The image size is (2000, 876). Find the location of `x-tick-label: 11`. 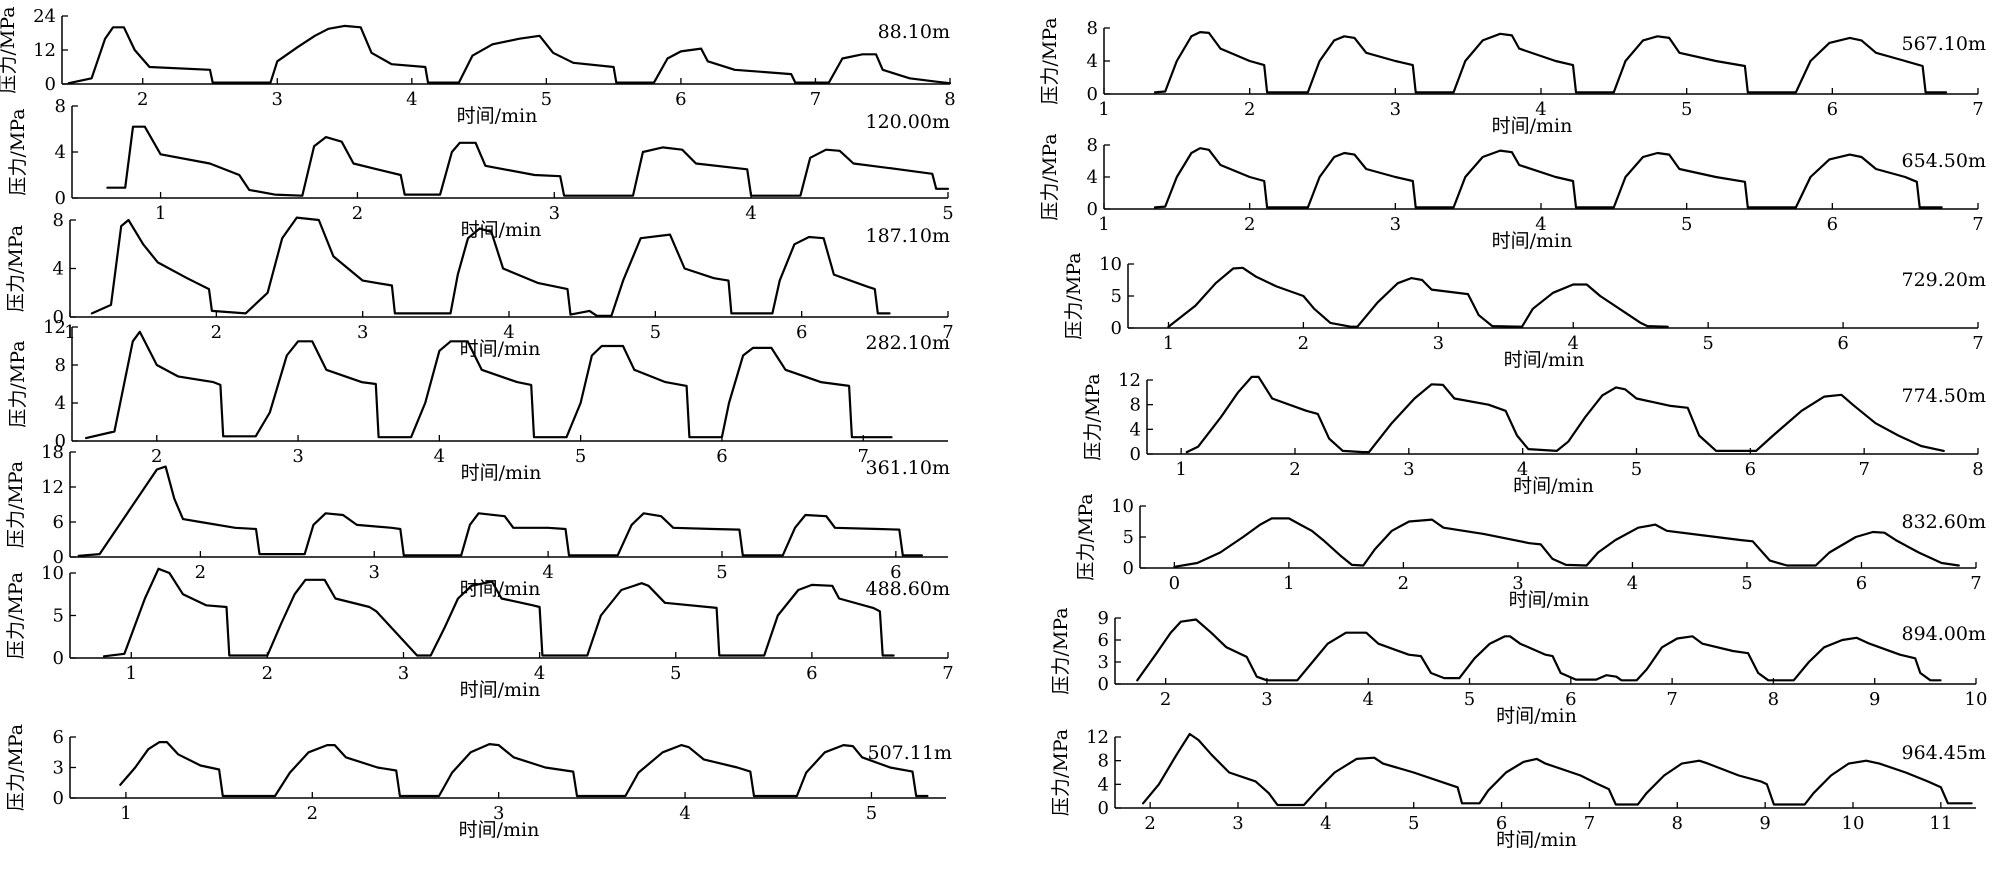

x-tick-label: 11 is located at coordinates (1940, 823).